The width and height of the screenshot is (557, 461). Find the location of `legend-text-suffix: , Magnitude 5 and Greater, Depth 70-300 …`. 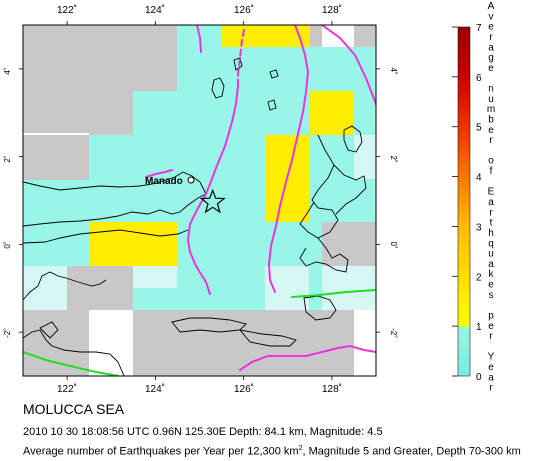

legend-text-suffix: , Magnitude 5 and Greater, Depth 70-300 … is located at coordinates (411, 451).